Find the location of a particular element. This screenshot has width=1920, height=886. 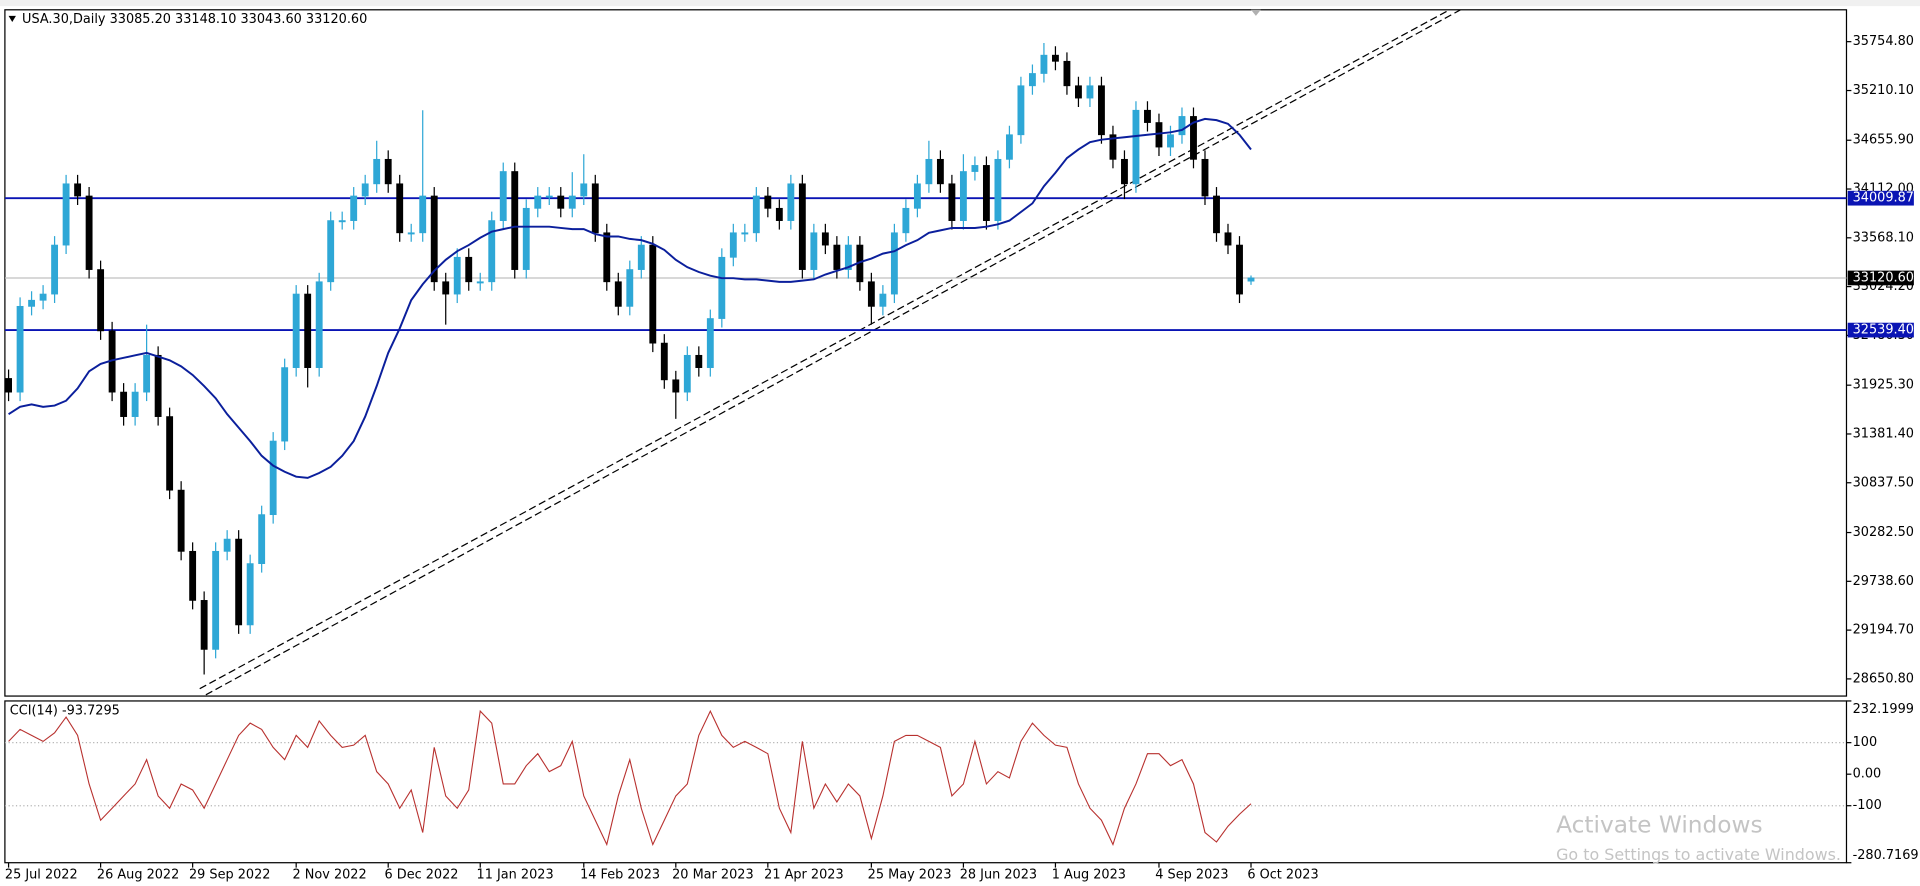

indicator-y-tick-label: 232.1999 is located at coordinates (1883, 709).